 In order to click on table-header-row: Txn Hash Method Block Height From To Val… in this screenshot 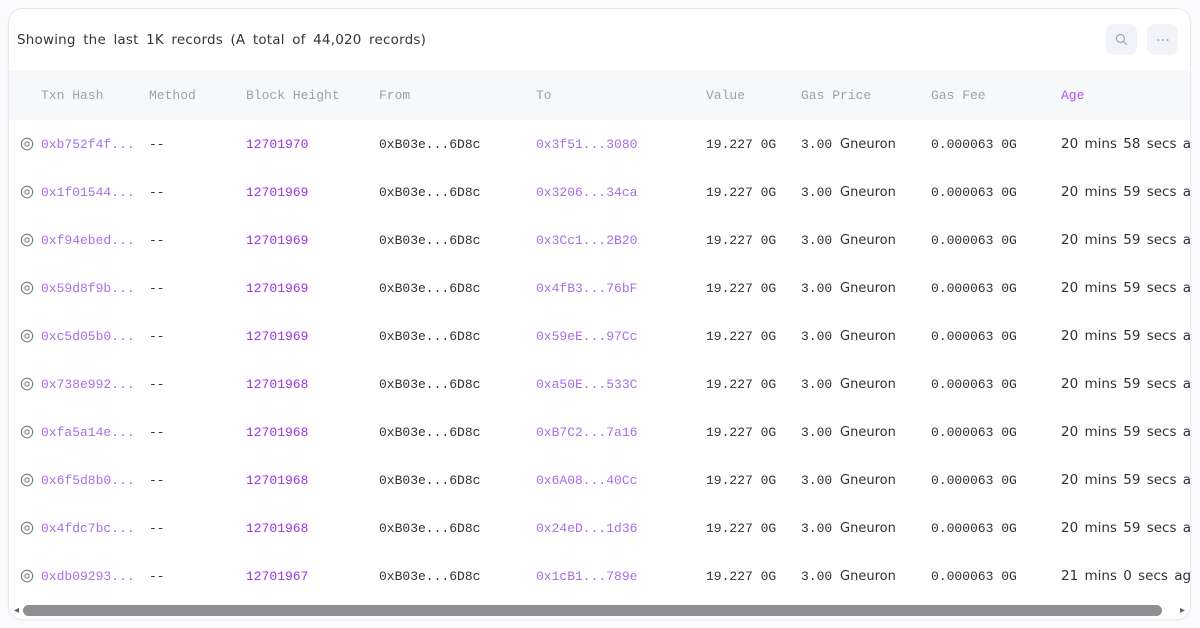, I will do `click(599, 95)`.